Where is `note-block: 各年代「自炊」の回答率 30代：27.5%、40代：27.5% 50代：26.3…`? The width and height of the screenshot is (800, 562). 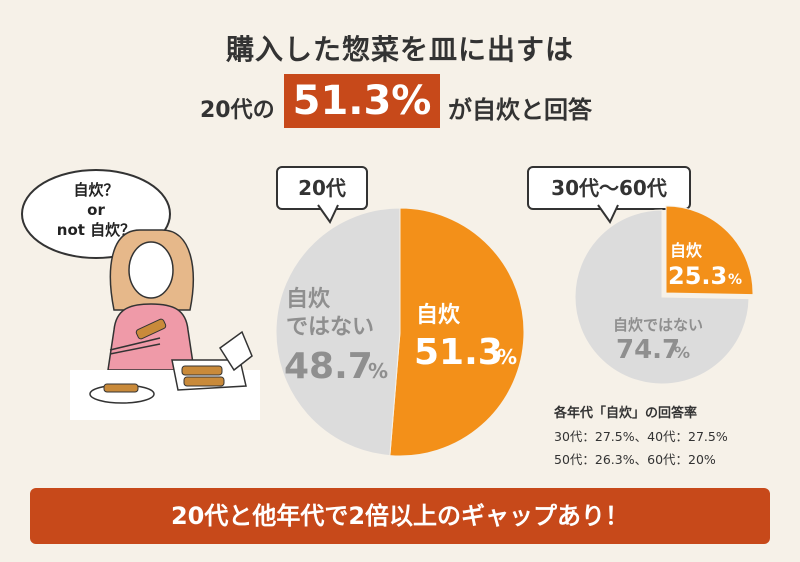
note-block: 各年代「自炊」の回答率 30代：27.5%、40代：27.5% 50代：26.3… is located at coordinates (641, 436).